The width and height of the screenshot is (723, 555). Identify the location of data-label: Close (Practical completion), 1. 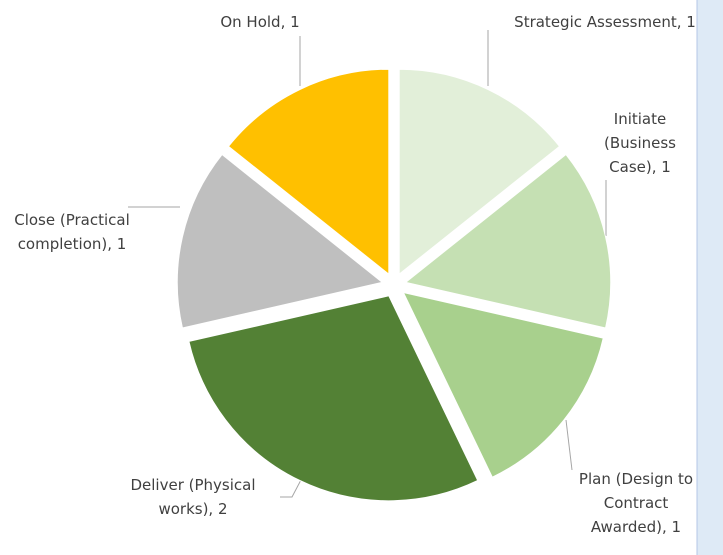
(72, 232).